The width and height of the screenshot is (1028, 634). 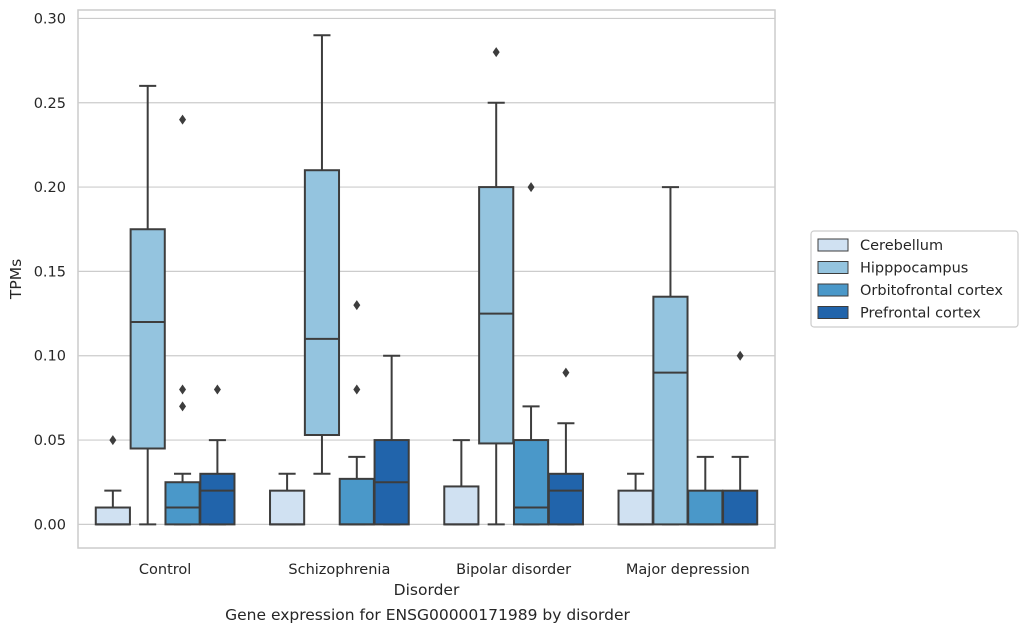 What do you see at coordinates (920, 314) in the screenshot?
I see `legend-label: Prefrontal cortex` at bounding box center [920, 314].